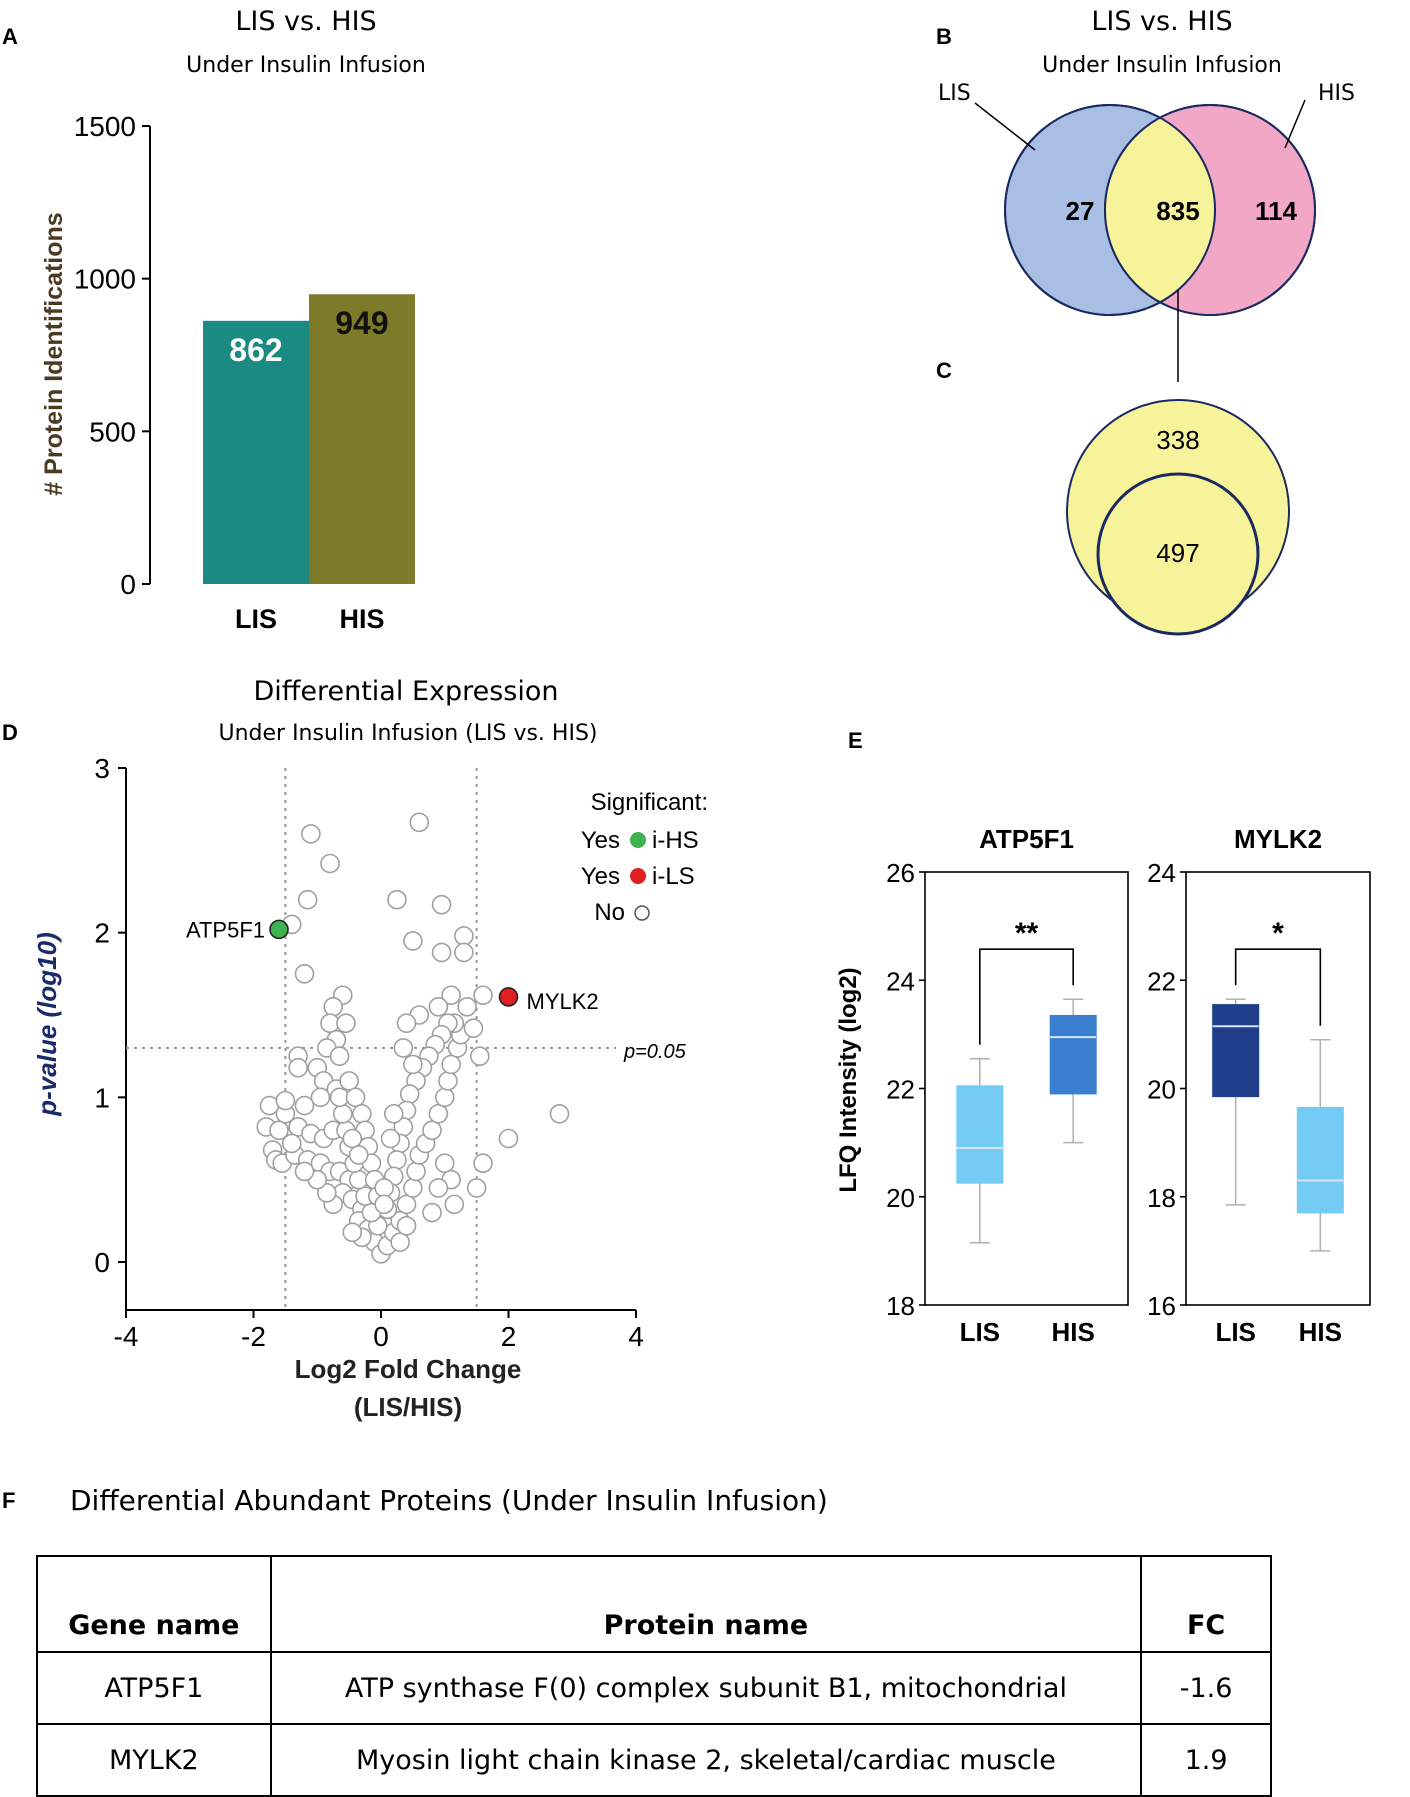 This screenshot has width=1410, height=1797. I want to click on point-label: ATP5F1, so click(225, 929).